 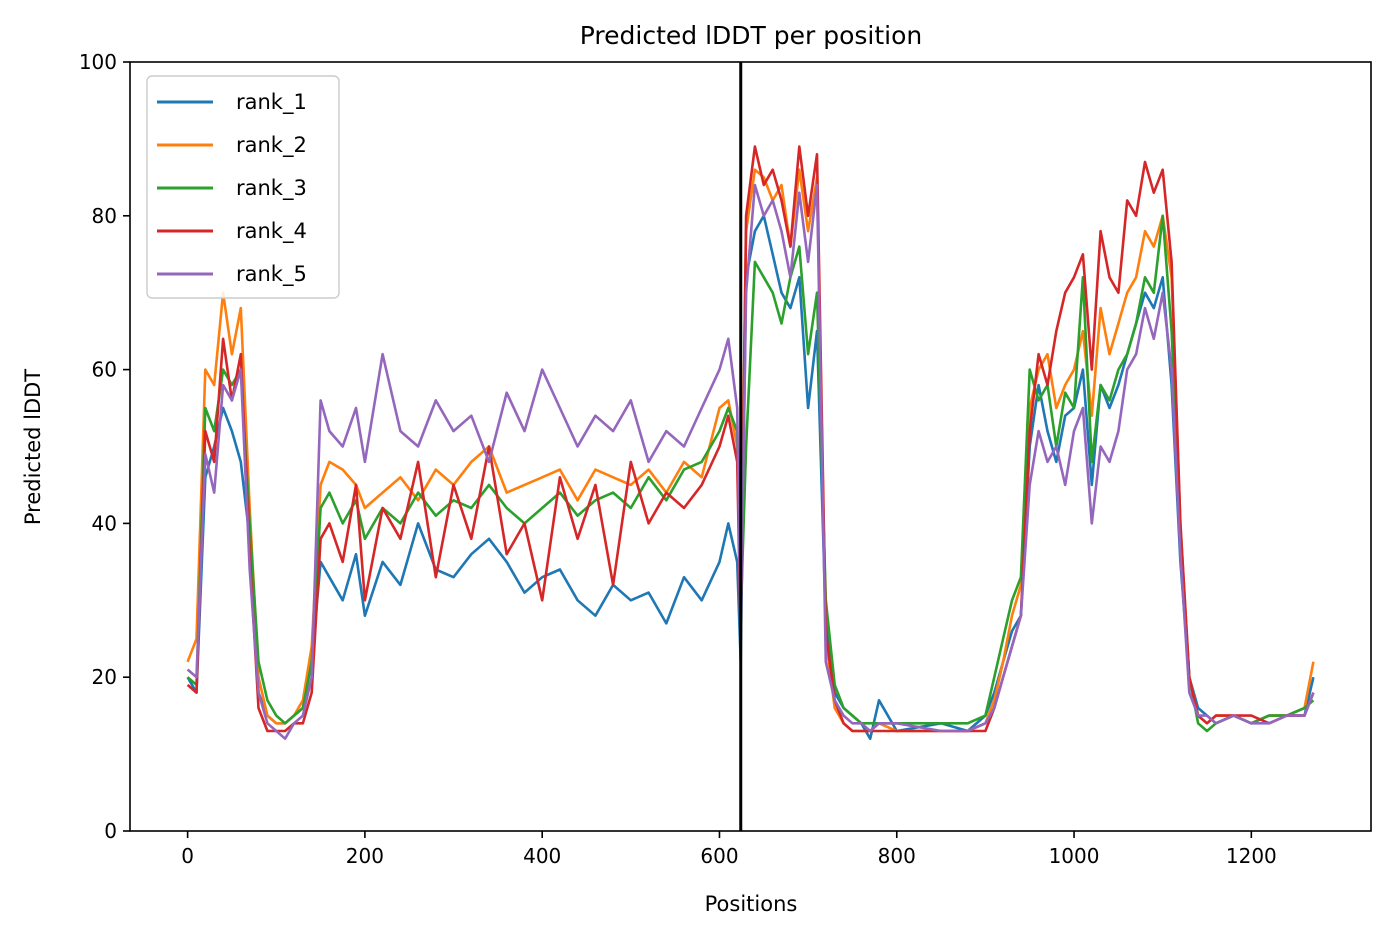 I want to click on y-tick-label: 20, so click(x=104, y=677).